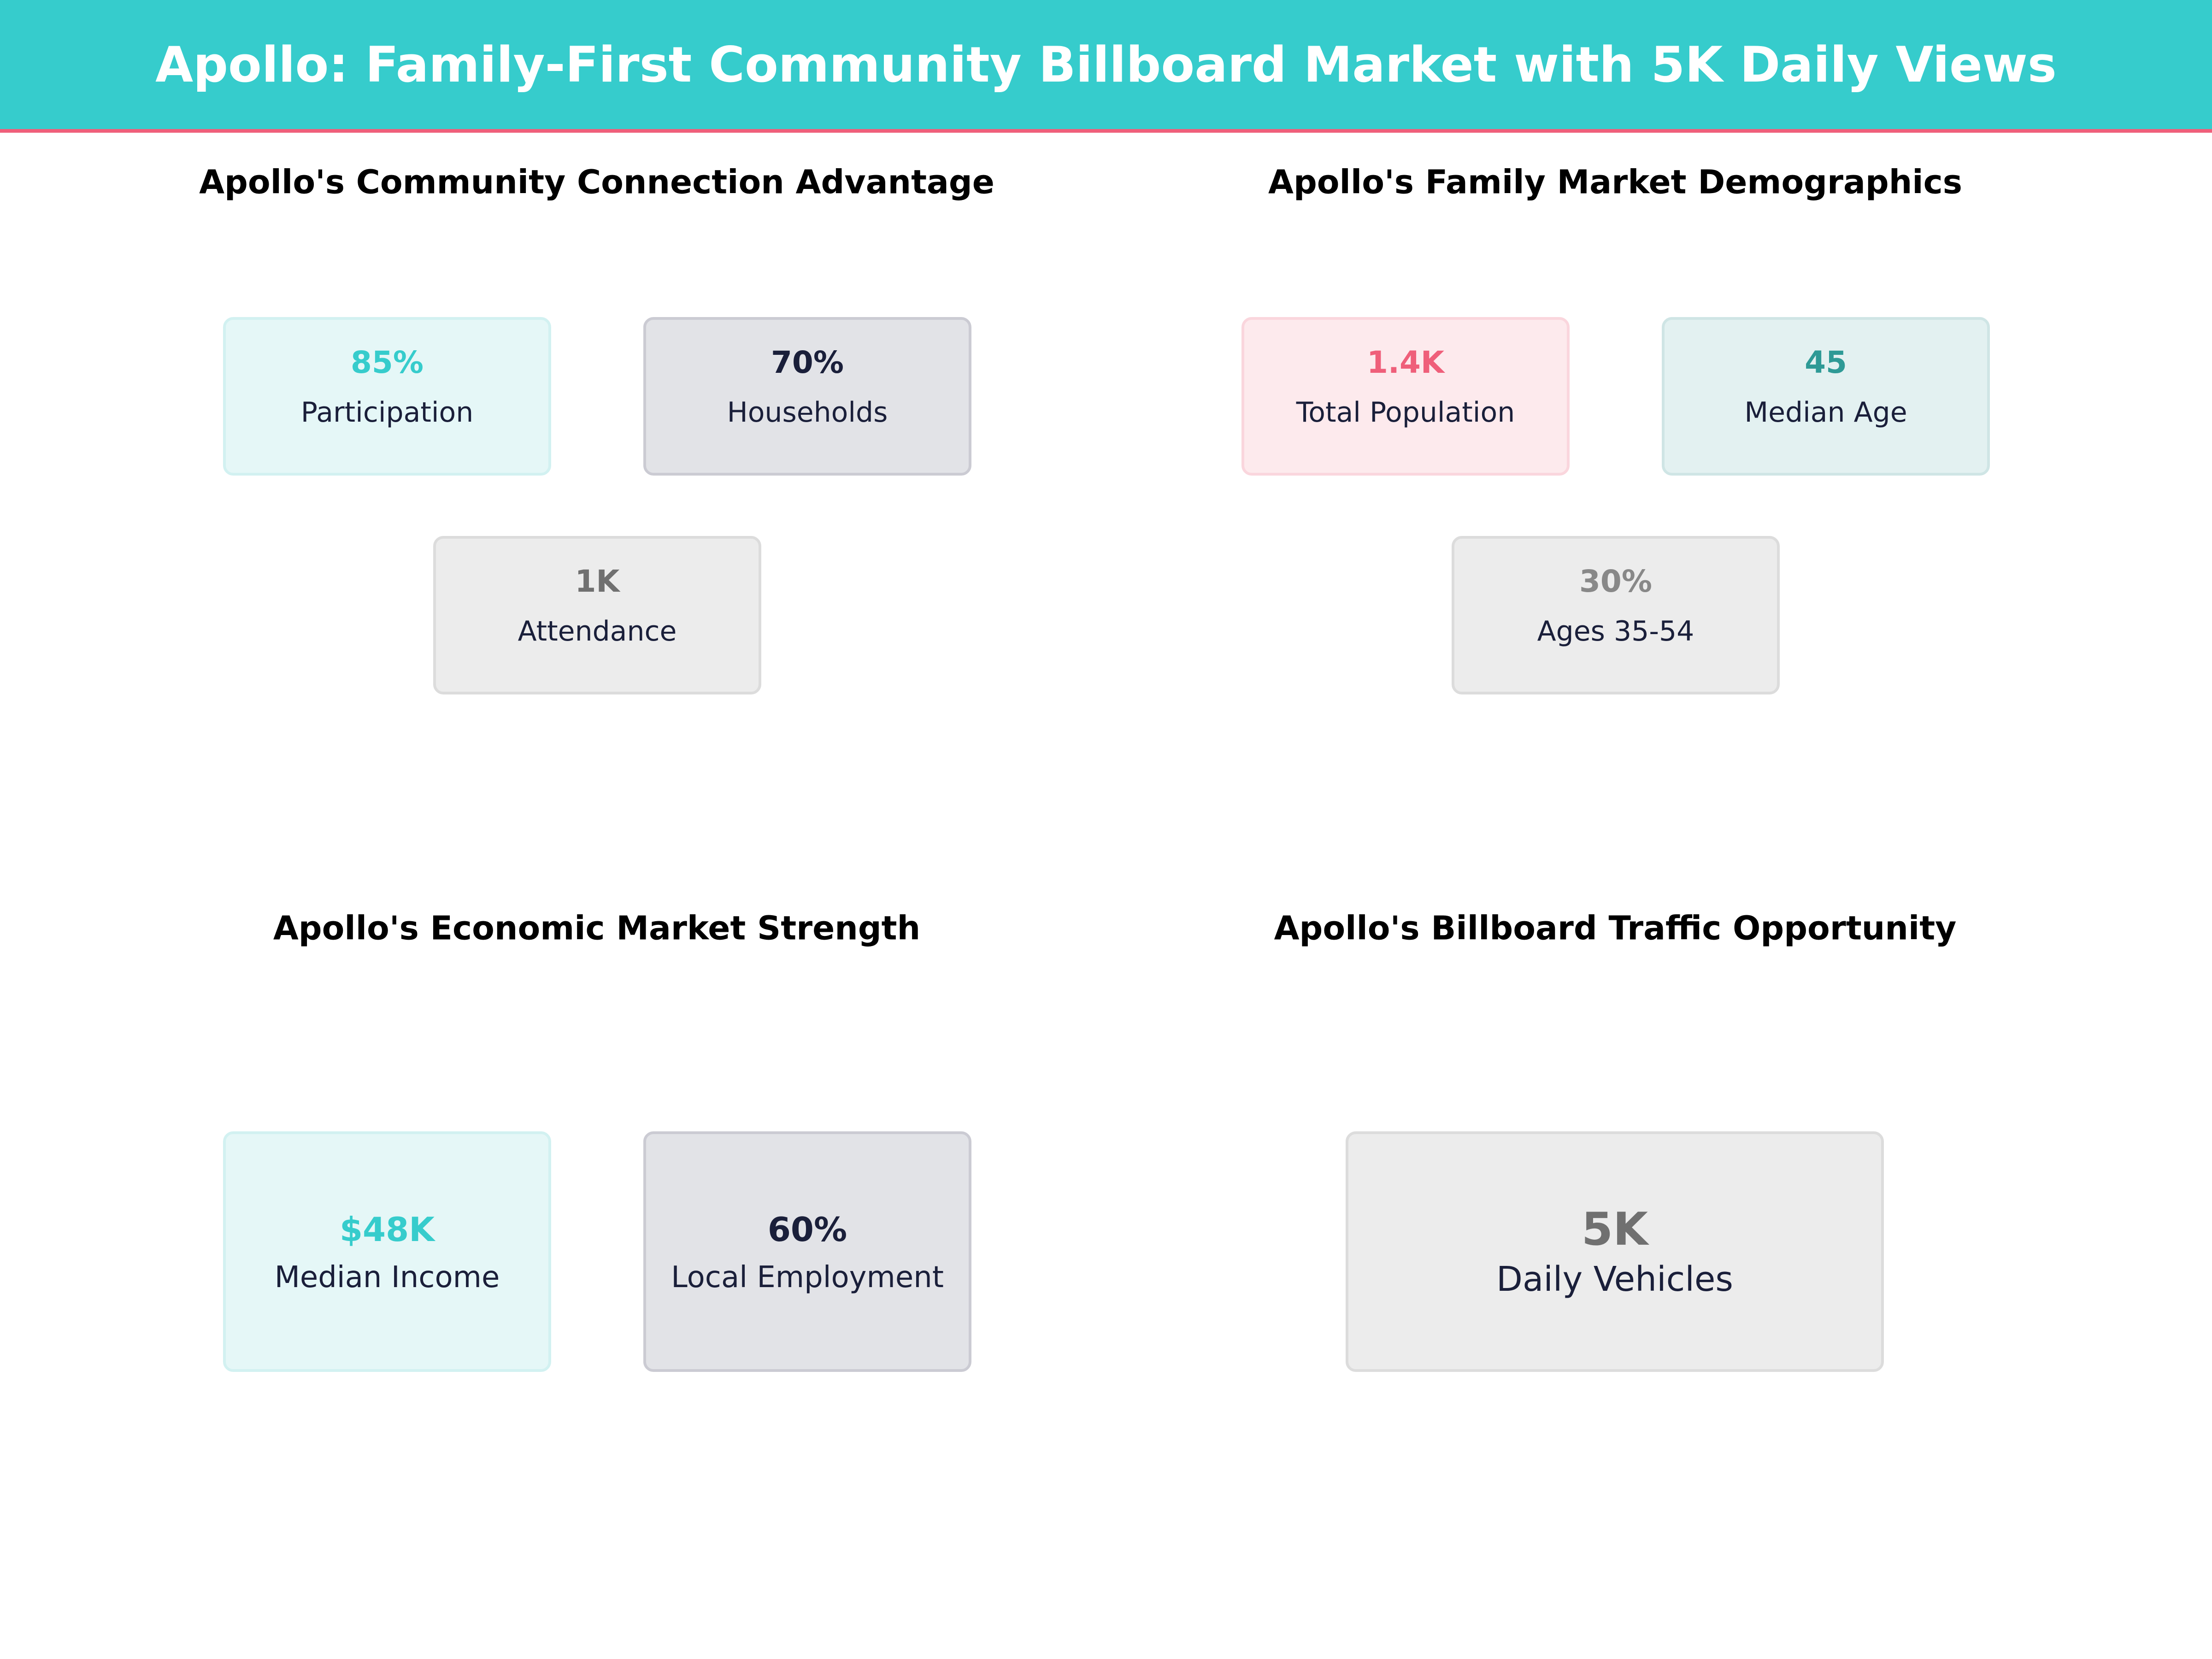 Image resolution: width=2212 pixels, height=1659 pixels. What do you see at coordinates (1615, 928) in the screenshot?
I see `panel-title-traffic: Apollo's Billboard Traffic Opportunity` at bounding box center [1615, 928].